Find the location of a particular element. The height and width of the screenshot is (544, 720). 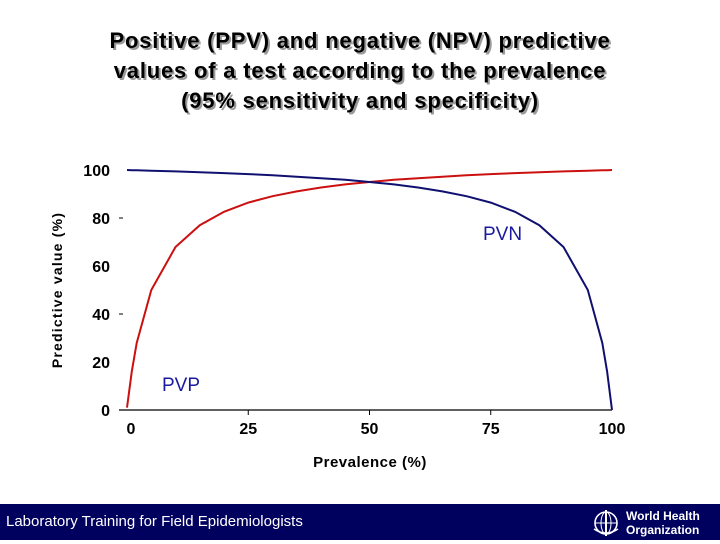

x-tick-label-50: 50 is located at coordinates (370, 429).